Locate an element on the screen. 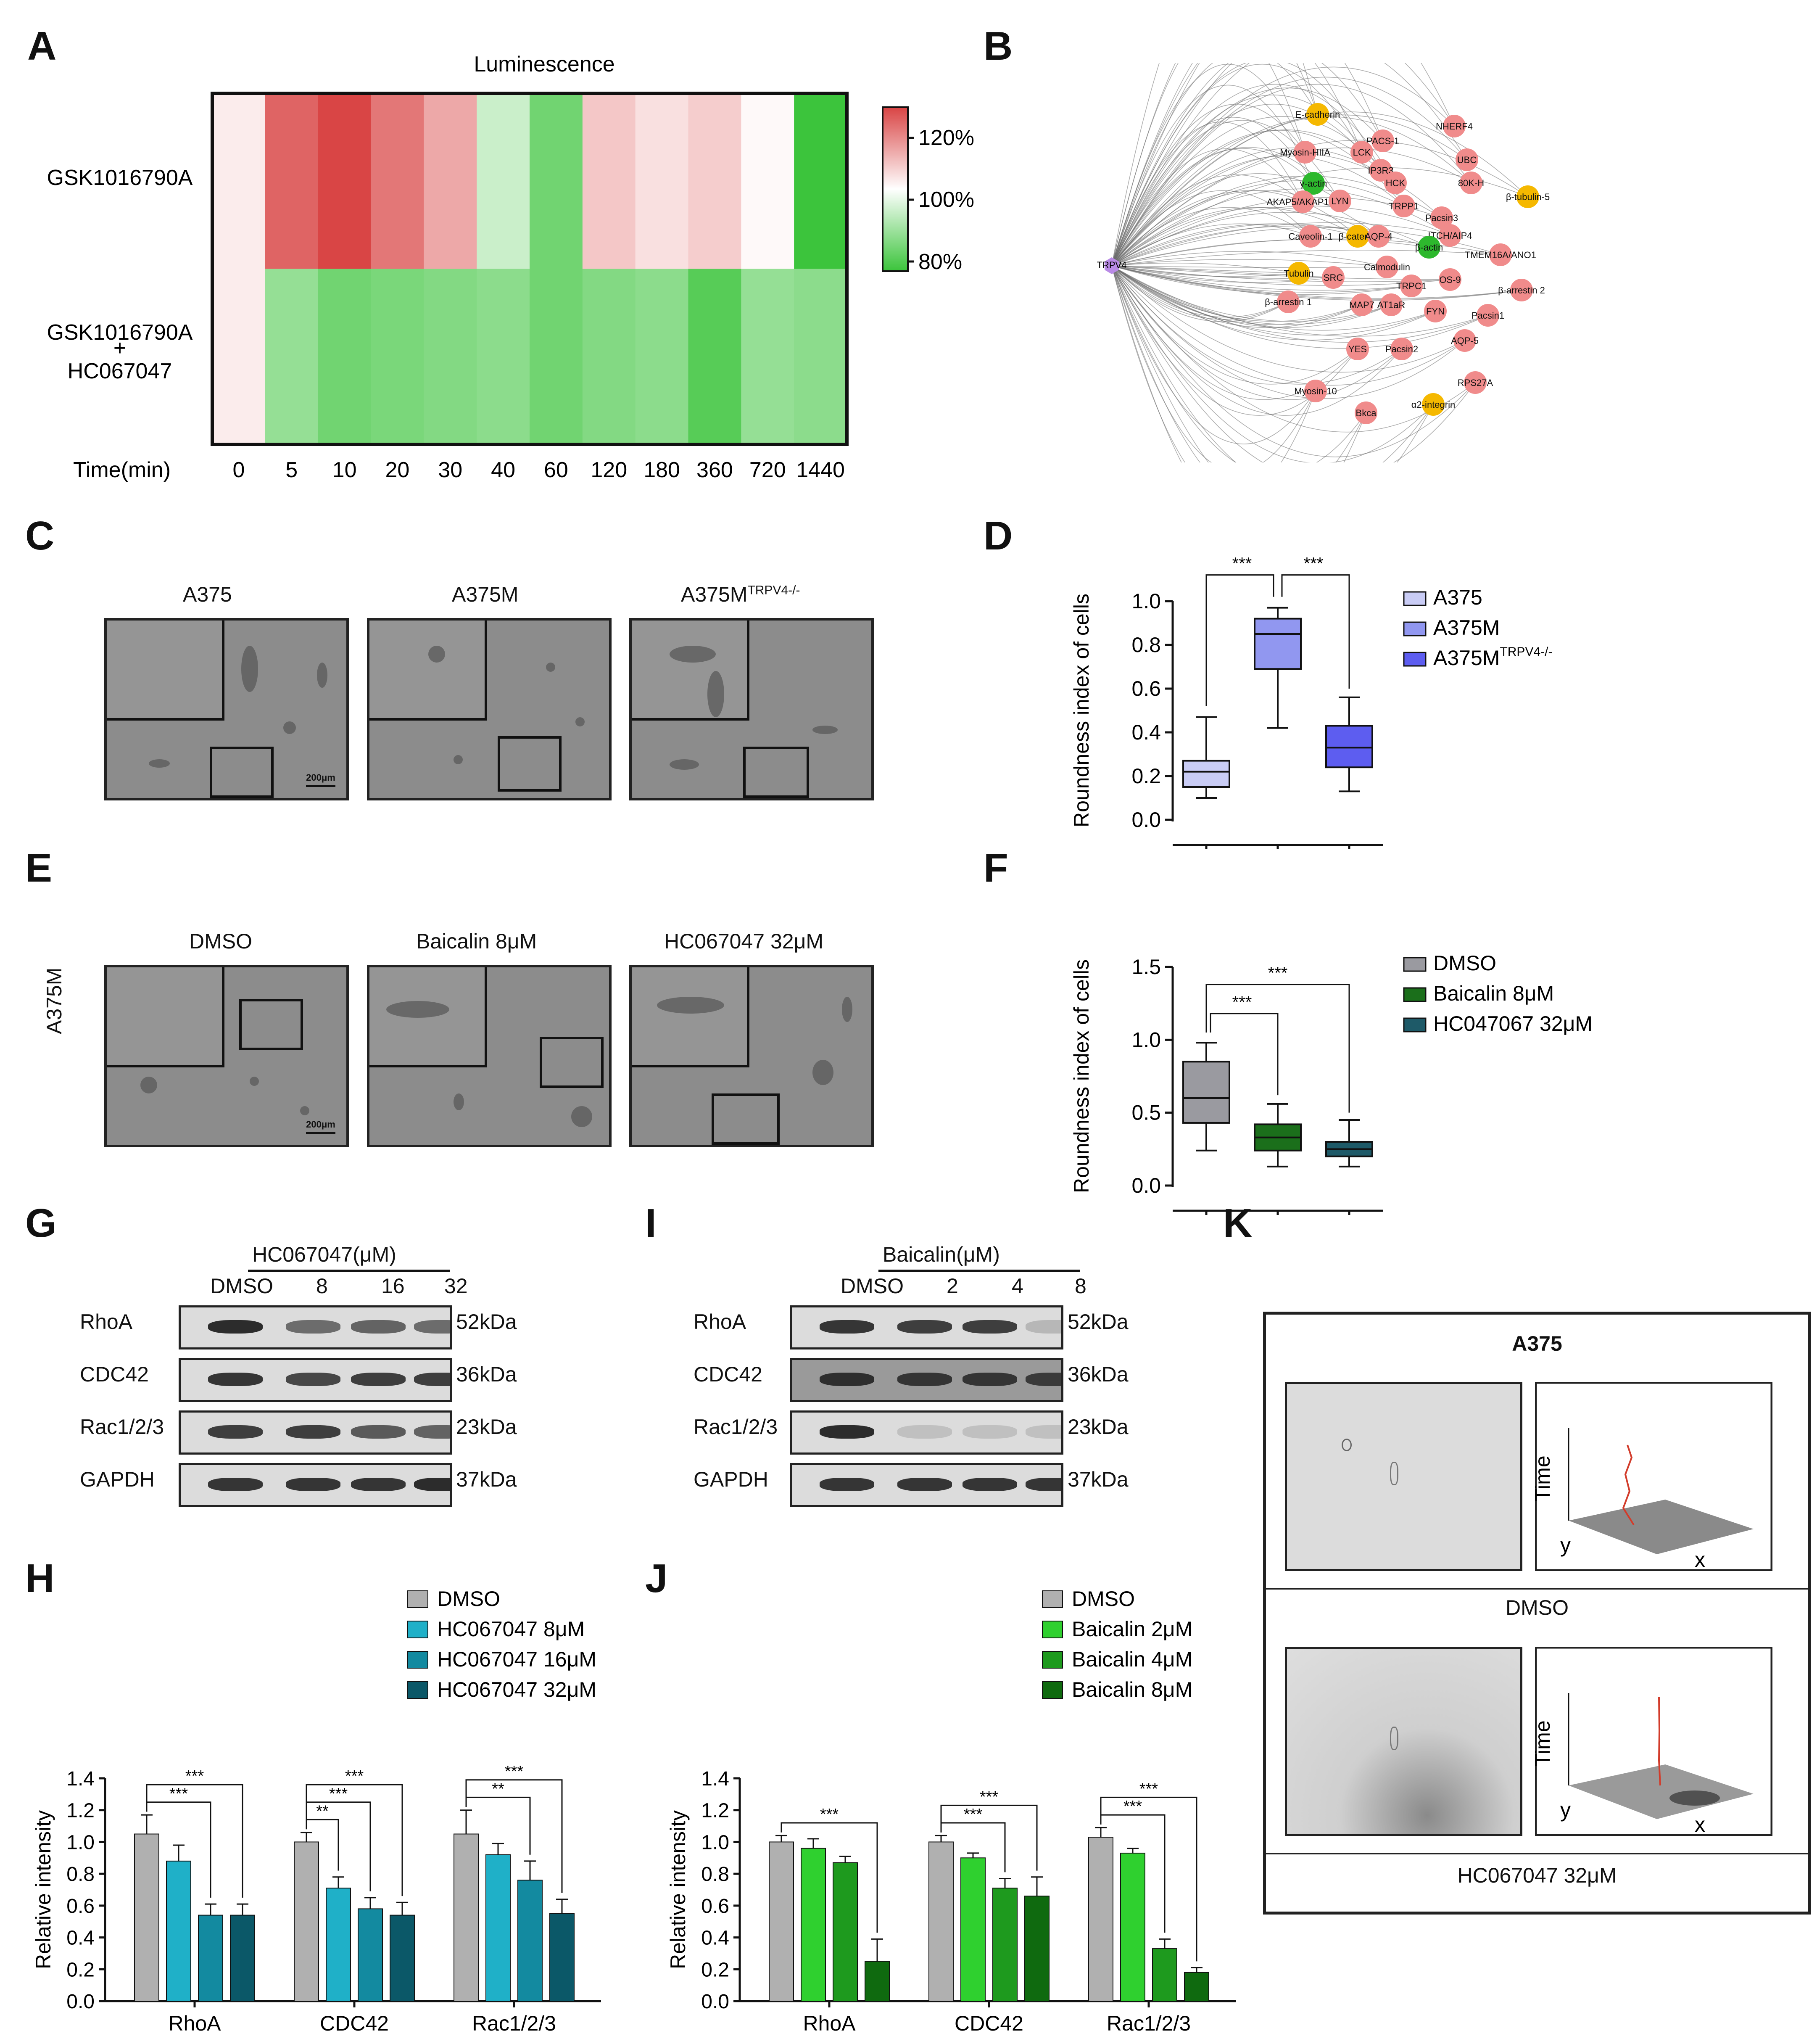 The height and width of the screenshot is (2044, 1817). network-node-label-2: PACS-1 is located at coordinates (1382, 141).